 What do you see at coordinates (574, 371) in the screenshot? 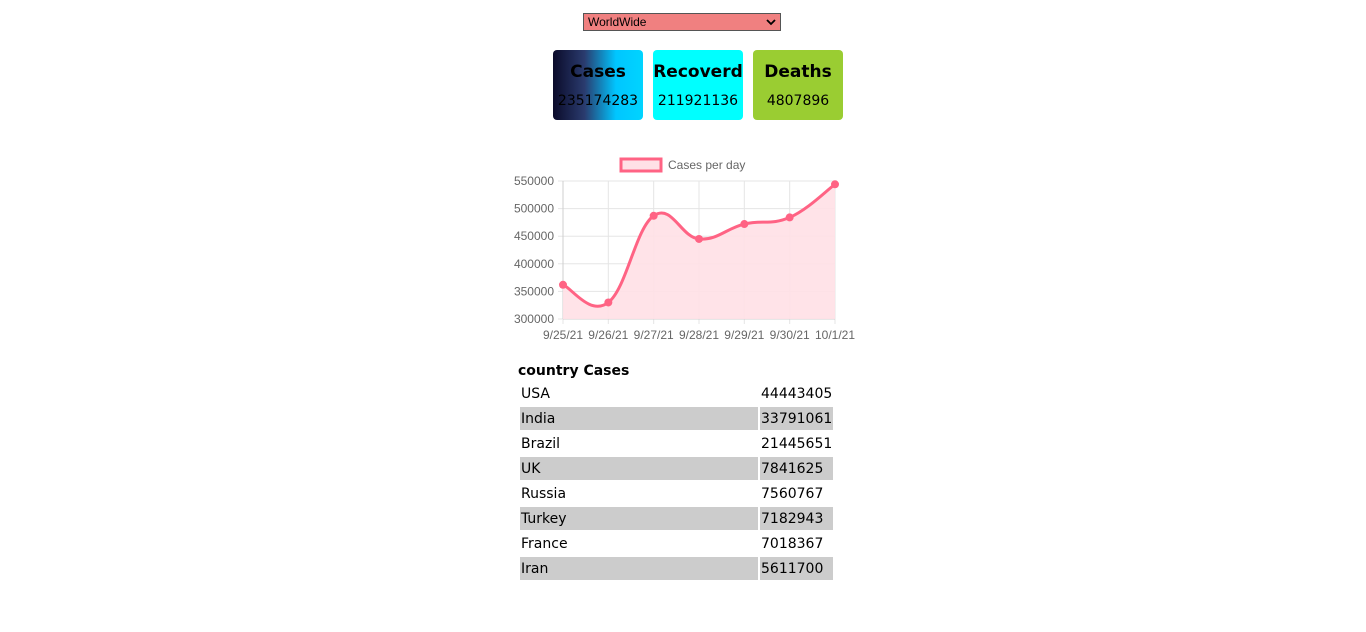
I see `table-heading: country Cases` at bounding box center [574, 371].